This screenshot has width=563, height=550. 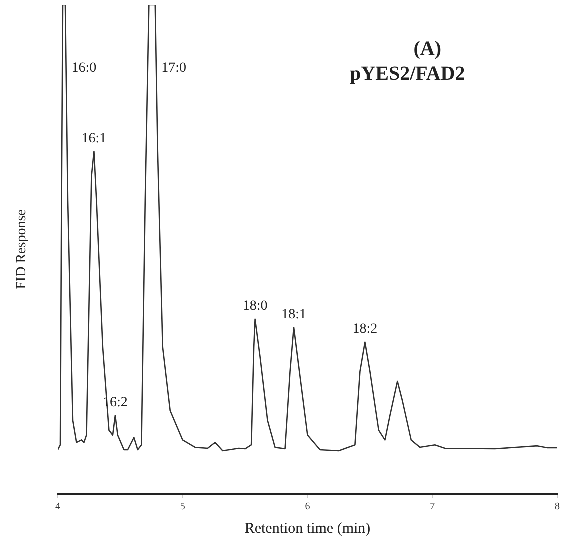 I want to click on x-tick-label: 6, so click(x=307, y=507).